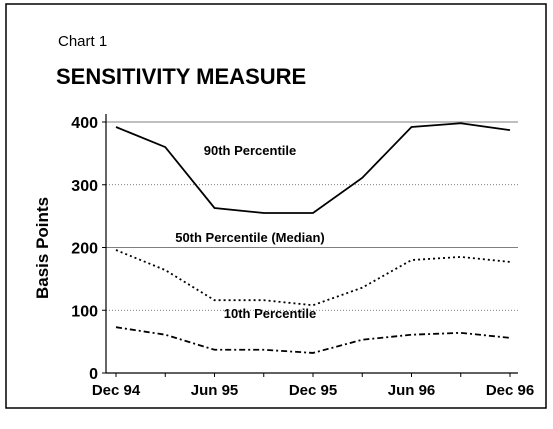 Image resolution: width=553 pixels, height=429 pixels. I want to click on series-label: 50th Percentile (Median), so click(250, 237).